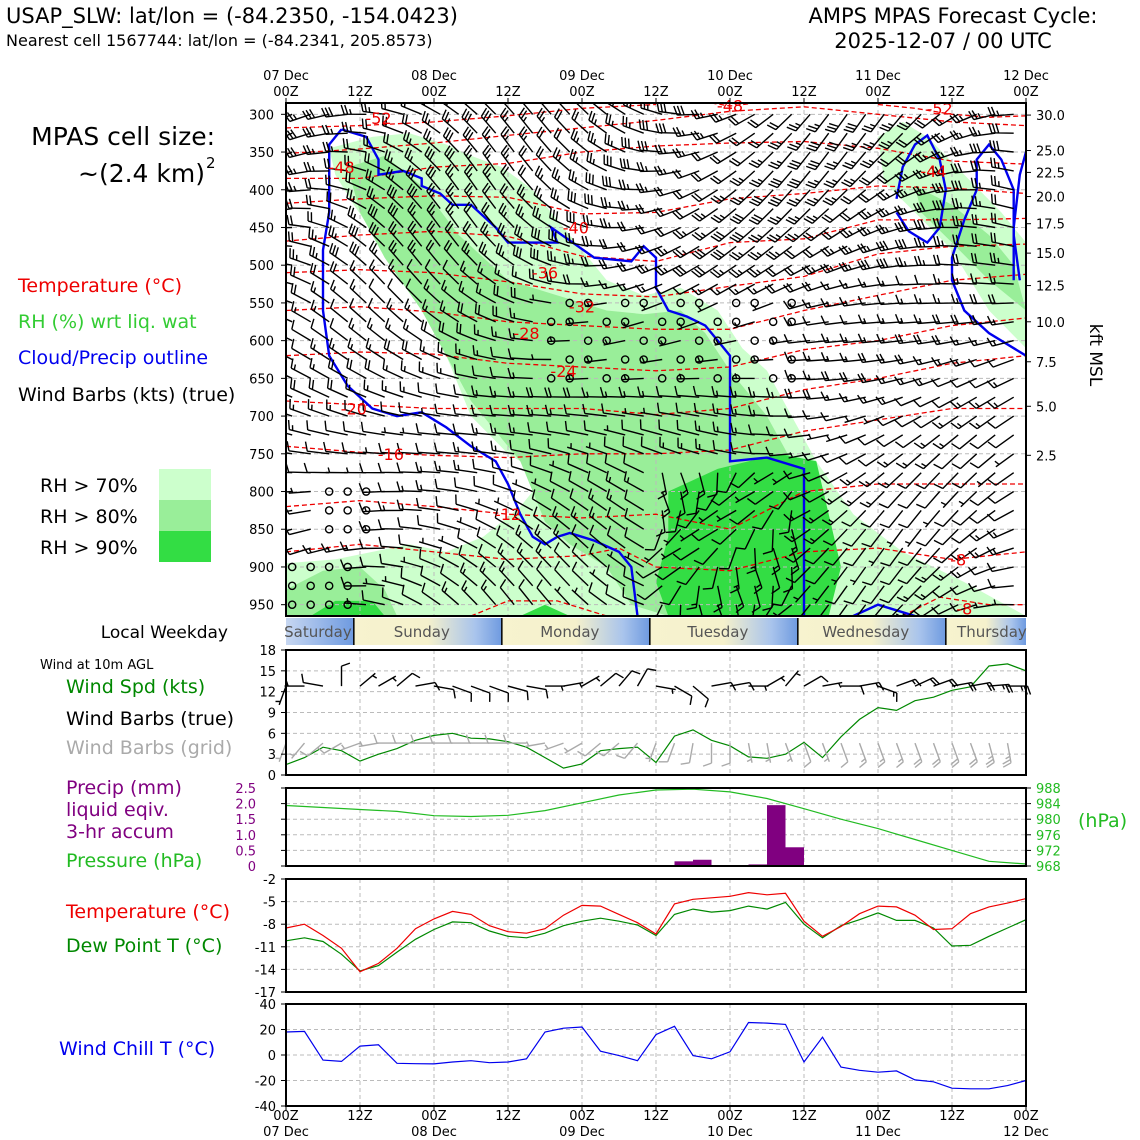 The height and width of the screenshot is (1140, 1140). Describe the element at coordinates (1050, 173) in the screenshot. I see `height-tick-label: 22.5` at that location.